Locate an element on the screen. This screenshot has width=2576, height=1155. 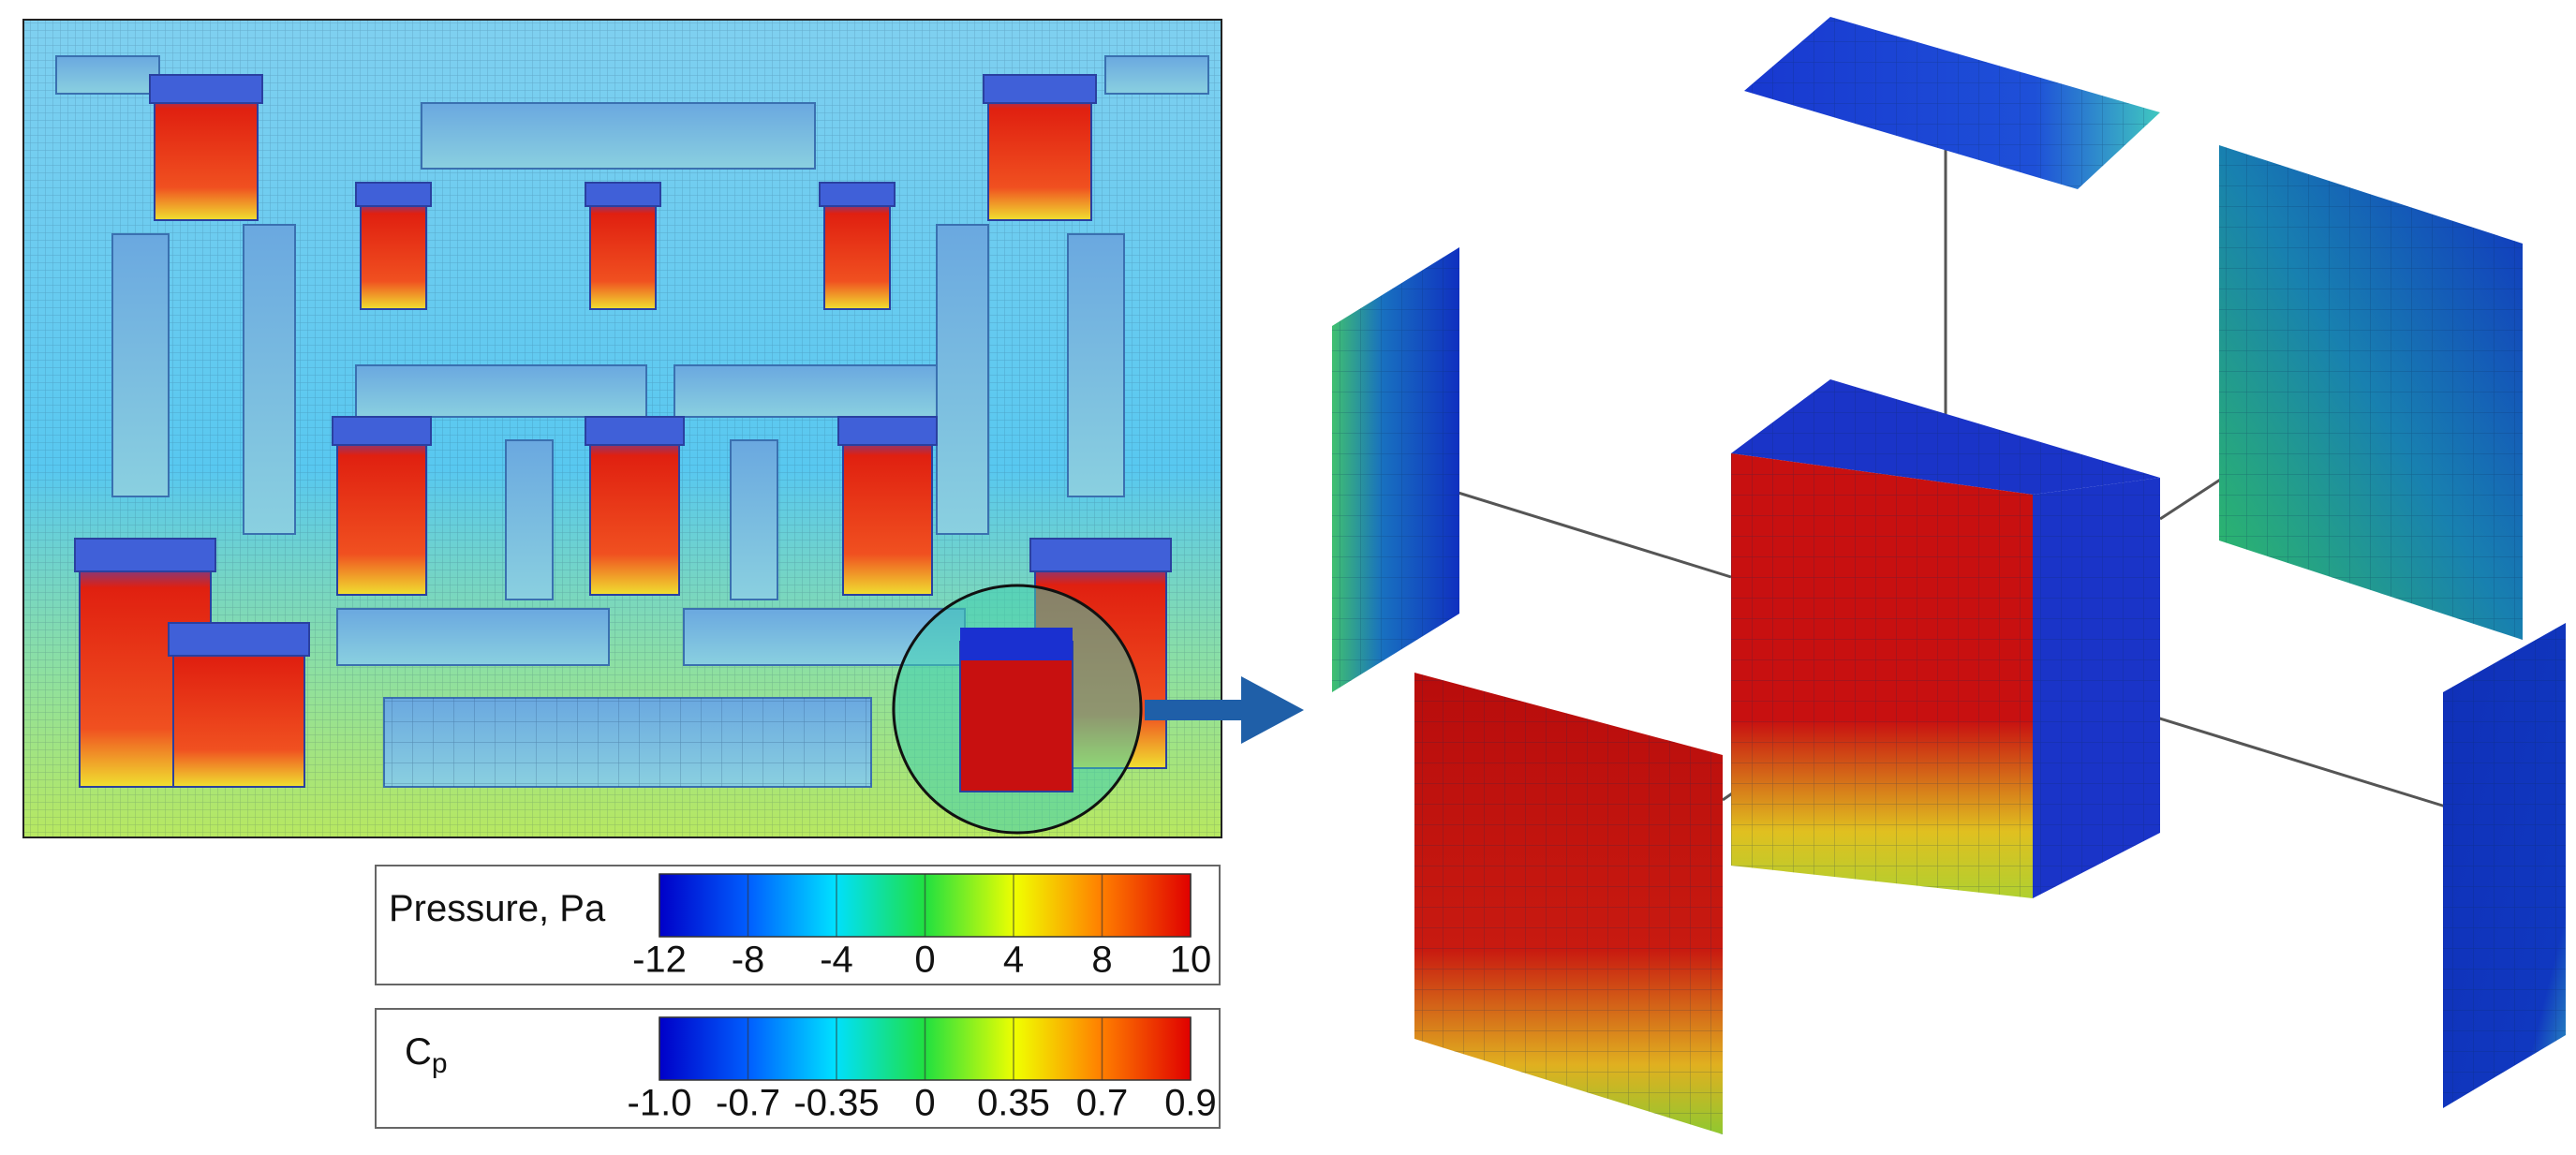
colorbar-tick-label: 0.7 is located at coordinates (1102, 1103).